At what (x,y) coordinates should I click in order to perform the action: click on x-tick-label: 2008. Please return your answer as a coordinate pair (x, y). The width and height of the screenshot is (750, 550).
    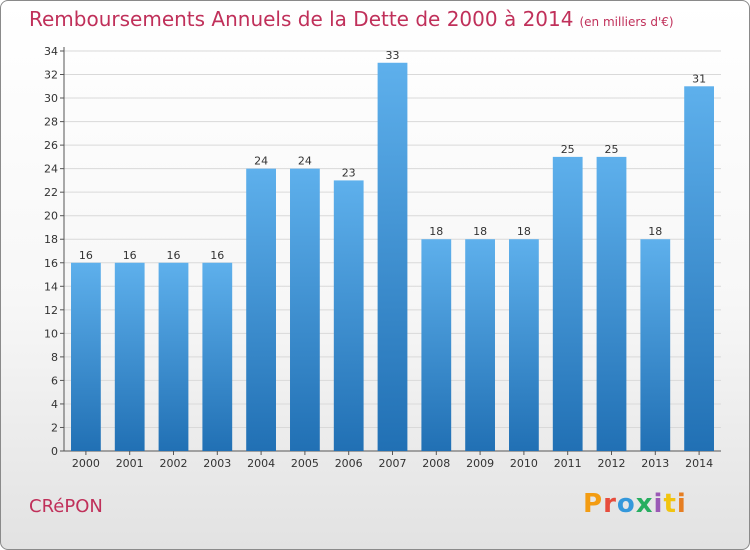
    Looking at the image, I should click on (436, 463).